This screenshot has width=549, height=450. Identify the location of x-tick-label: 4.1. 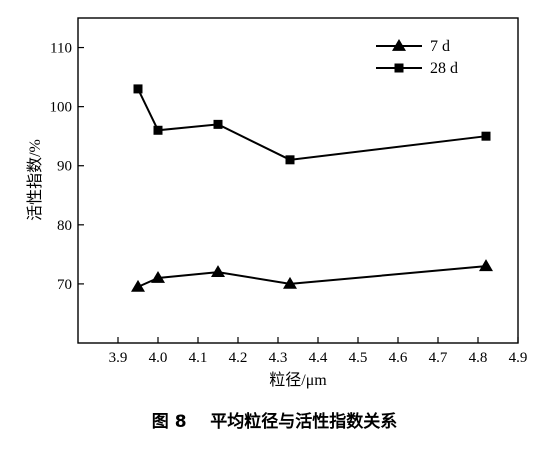
(198, 358).